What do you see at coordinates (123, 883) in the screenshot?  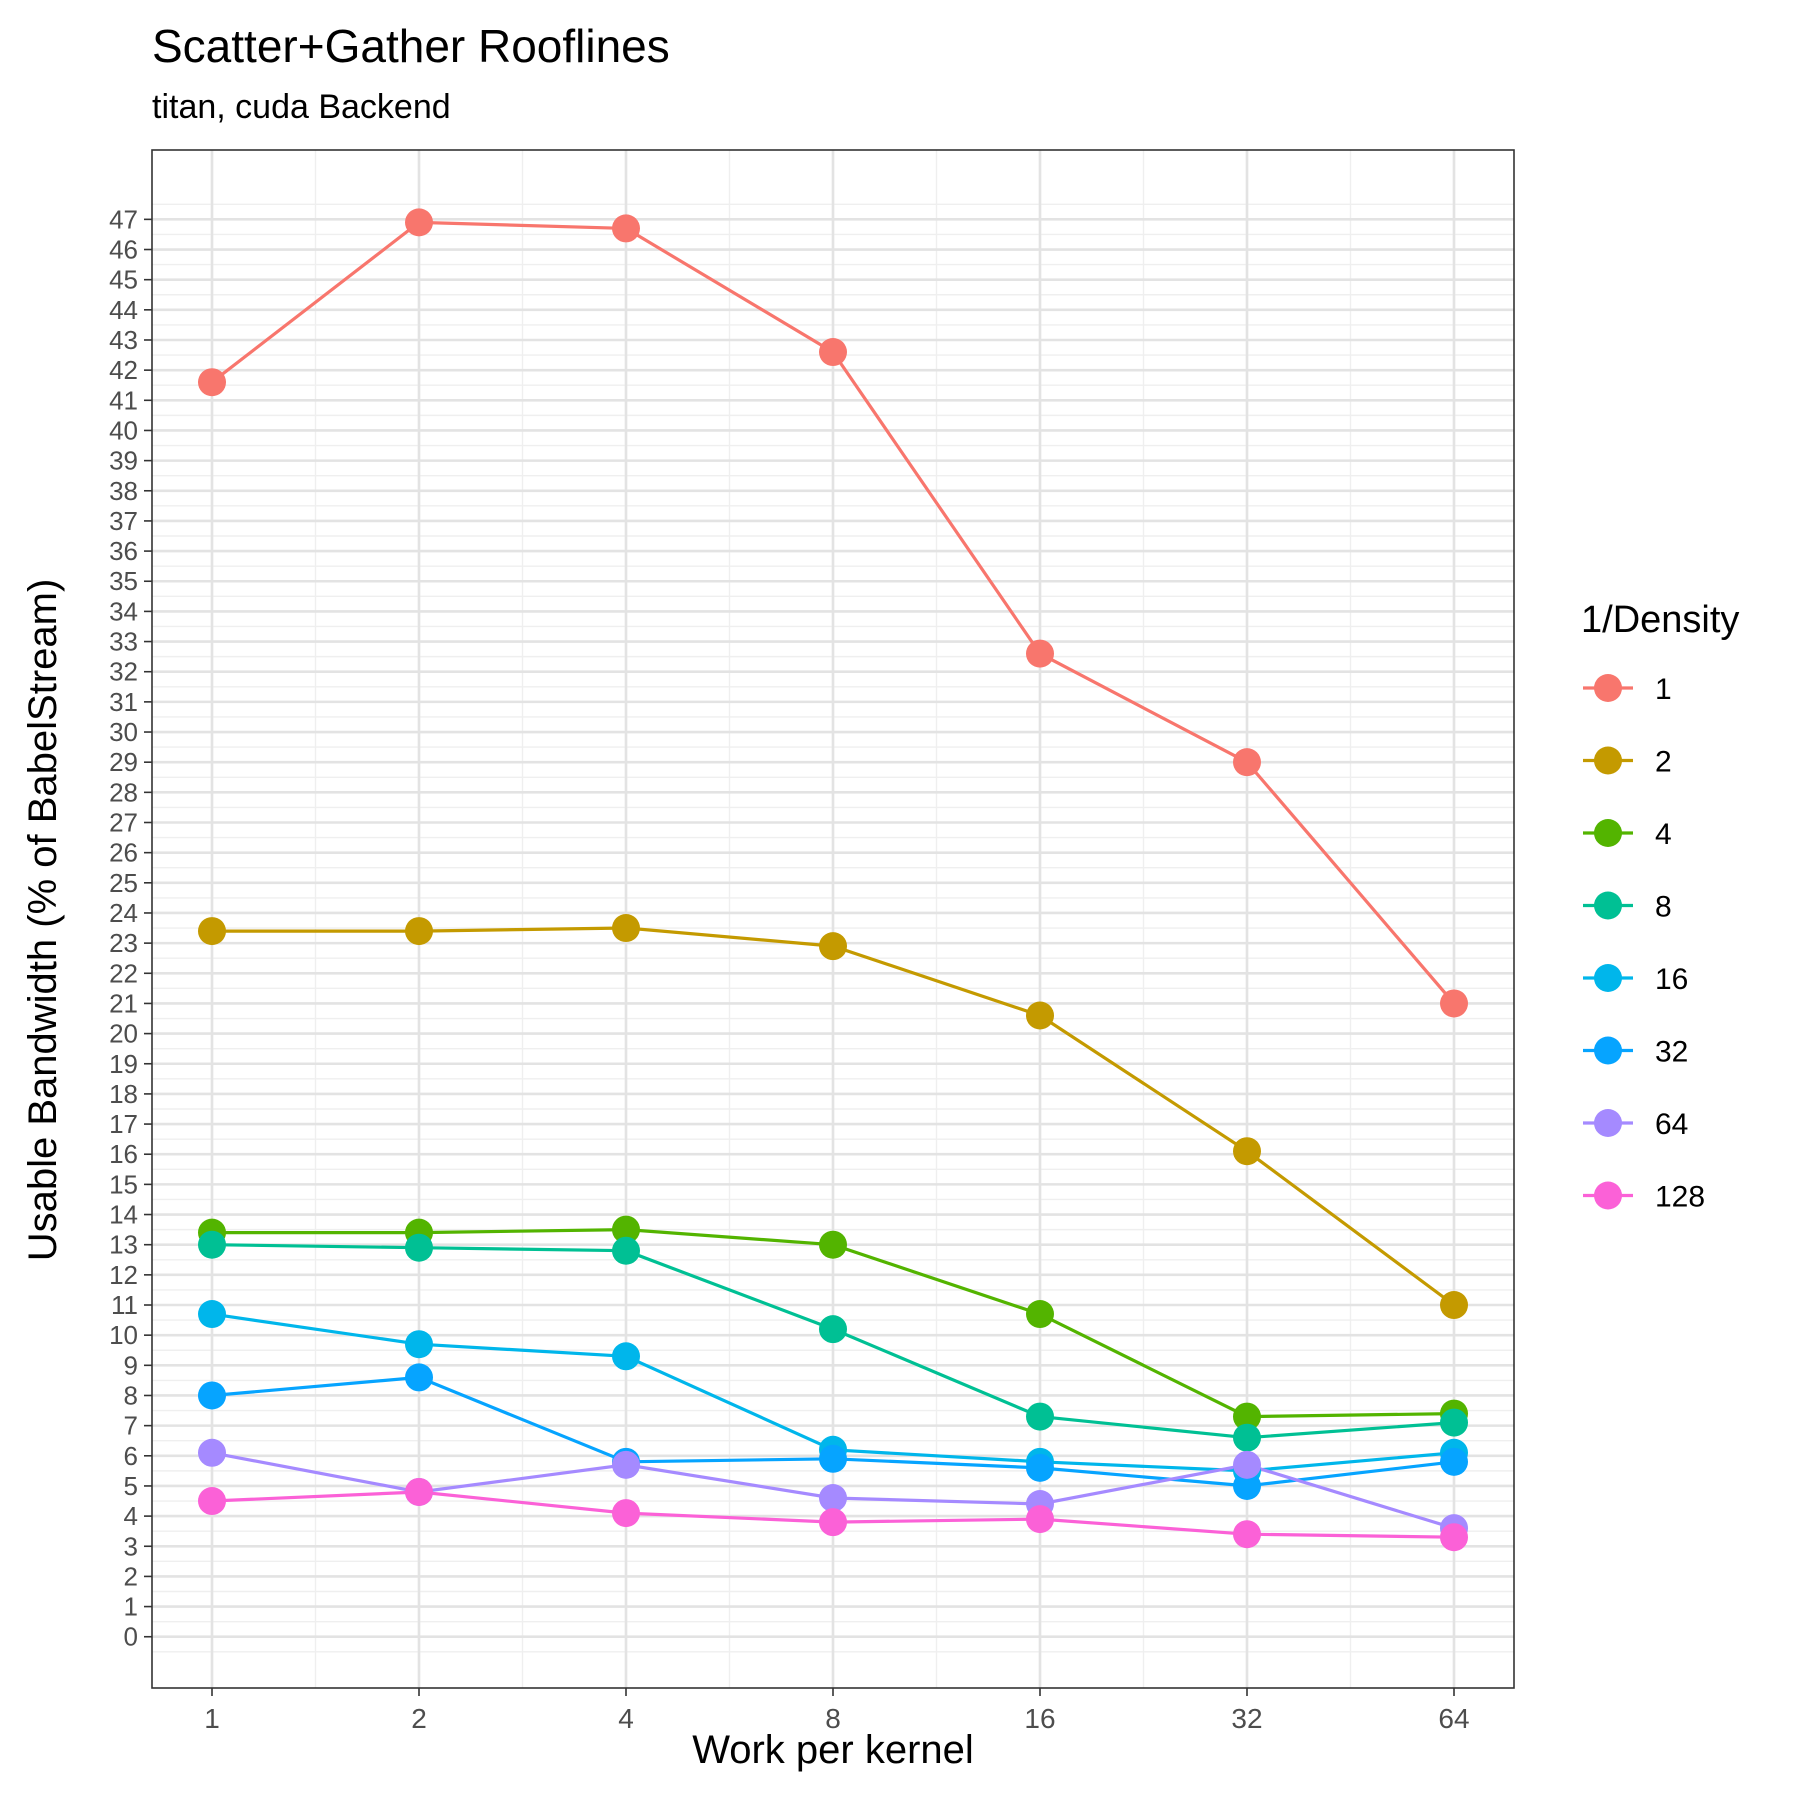 I see `y-tick-label: 25` at bounding box center [123, 883].